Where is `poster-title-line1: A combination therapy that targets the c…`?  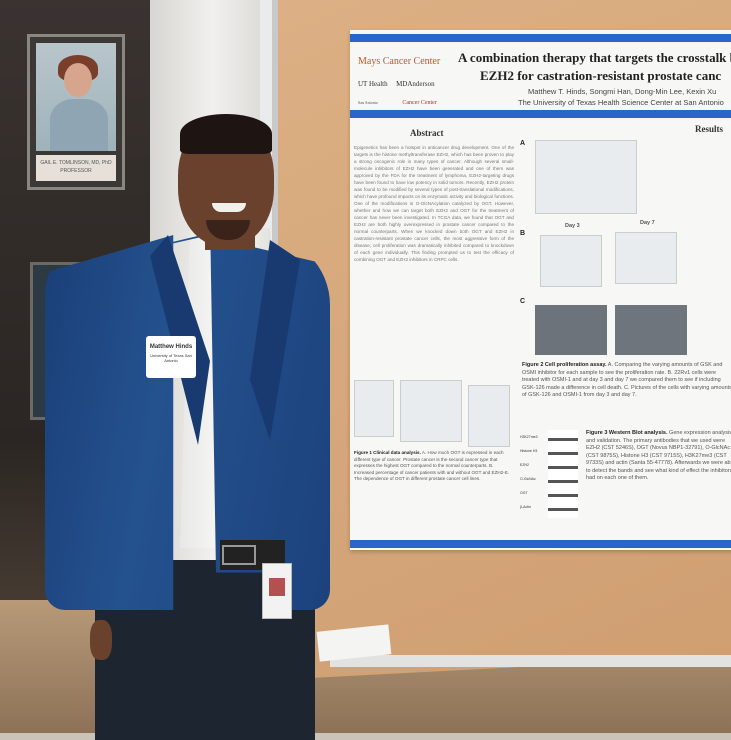 poster-title-line1: A combination therapy that targets the c… is located at coordinates (594, 57).